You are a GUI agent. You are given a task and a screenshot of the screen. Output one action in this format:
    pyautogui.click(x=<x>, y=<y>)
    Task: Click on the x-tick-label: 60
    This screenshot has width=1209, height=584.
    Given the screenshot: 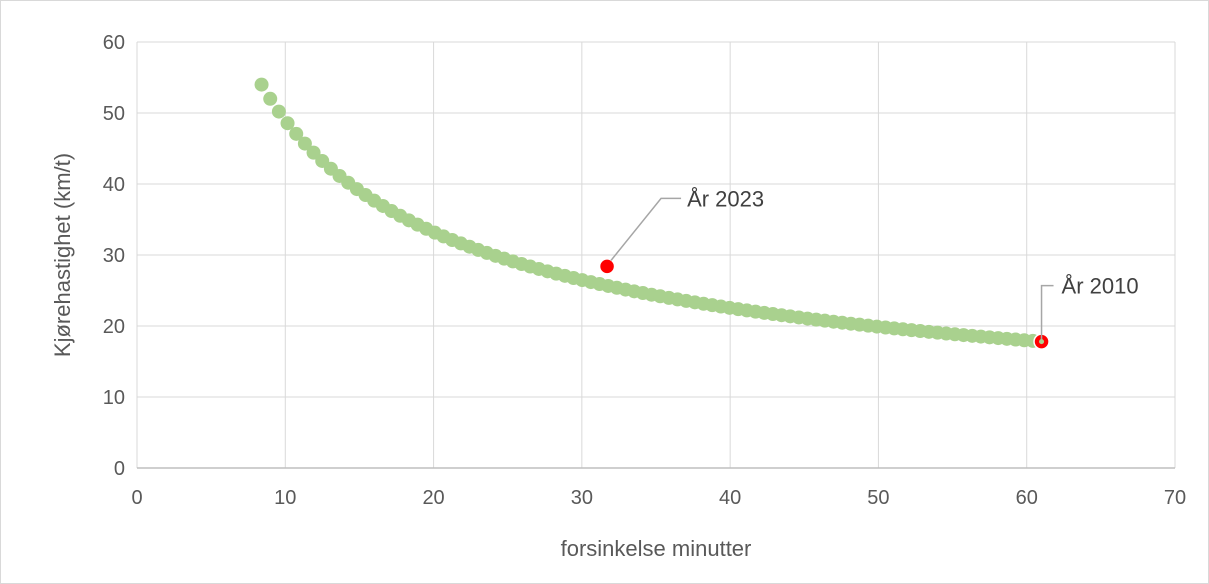 What is the action you would take?
    pyautogui.click(x=1027, y=498)
    